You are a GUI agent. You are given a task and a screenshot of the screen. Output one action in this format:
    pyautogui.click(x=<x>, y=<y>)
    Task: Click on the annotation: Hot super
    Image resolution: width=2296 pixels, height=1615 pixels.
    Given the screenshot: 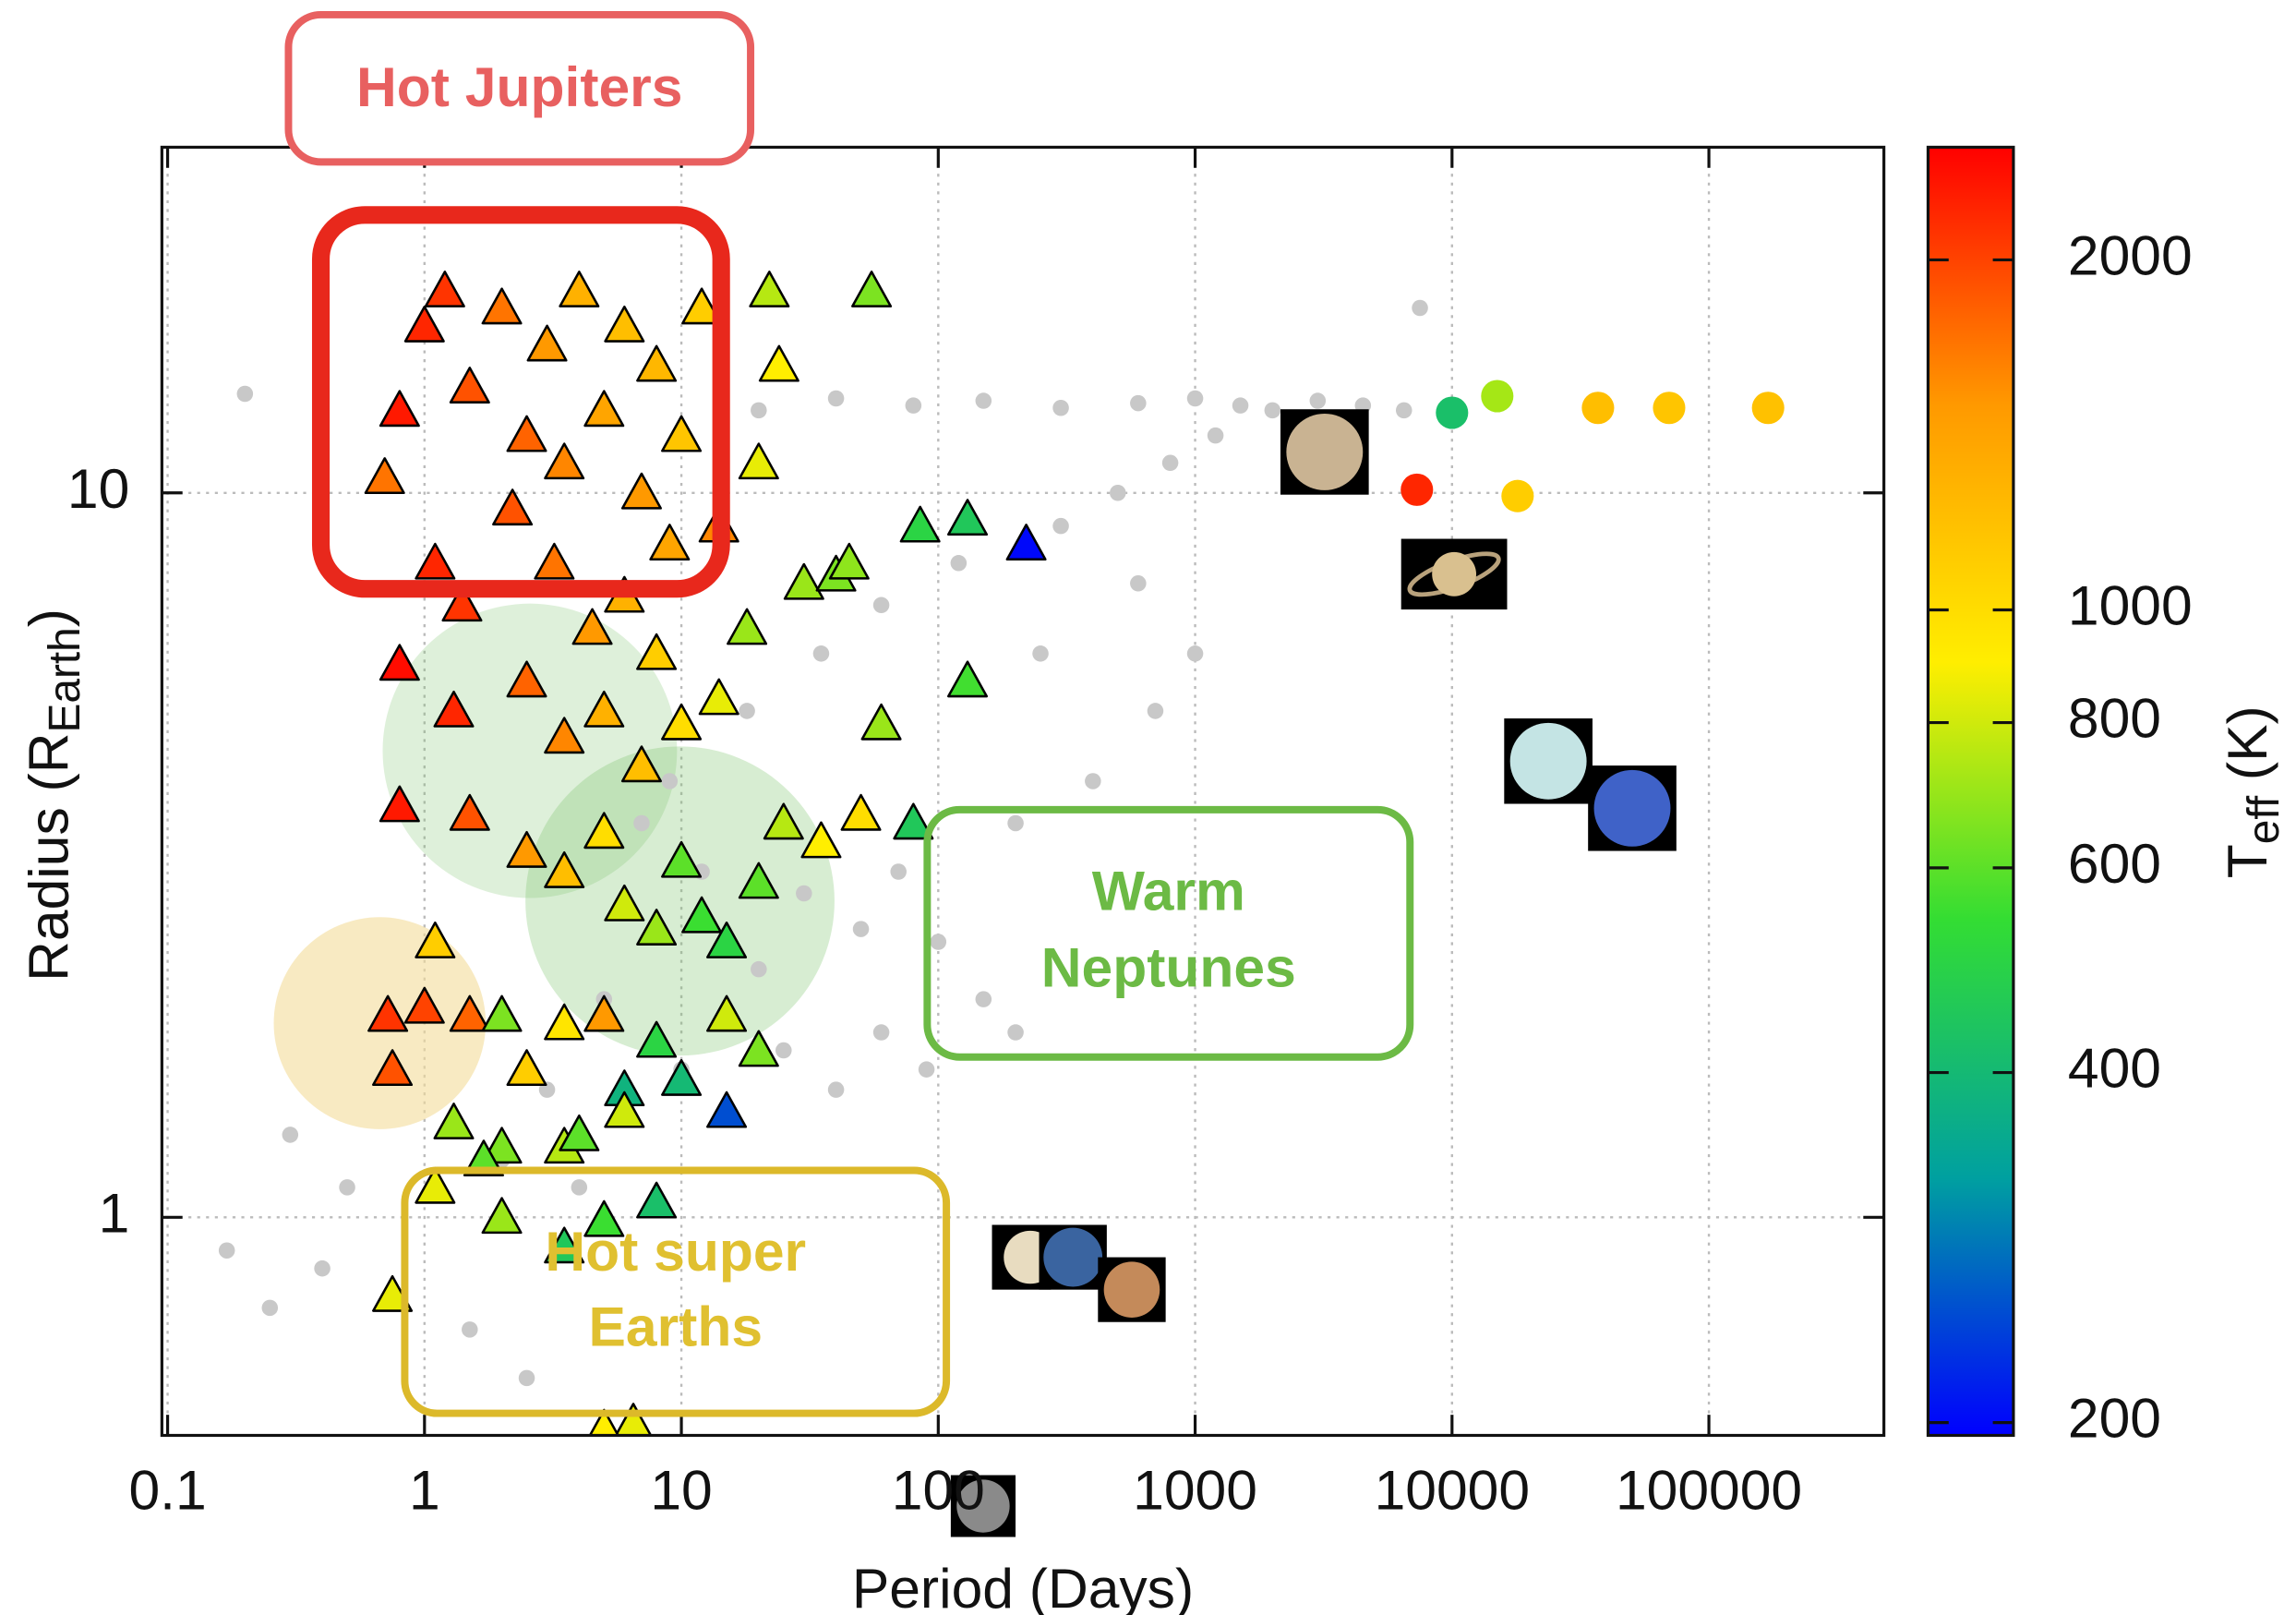 What is the action you would take?
    pyautogui.click(x=675, y=1251)
    